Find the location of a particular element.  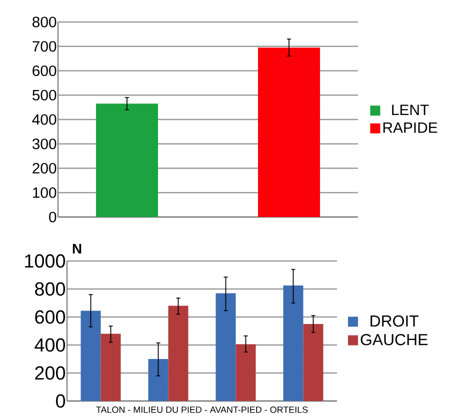

legend-label: LENT is located at coordinates (410, 110).